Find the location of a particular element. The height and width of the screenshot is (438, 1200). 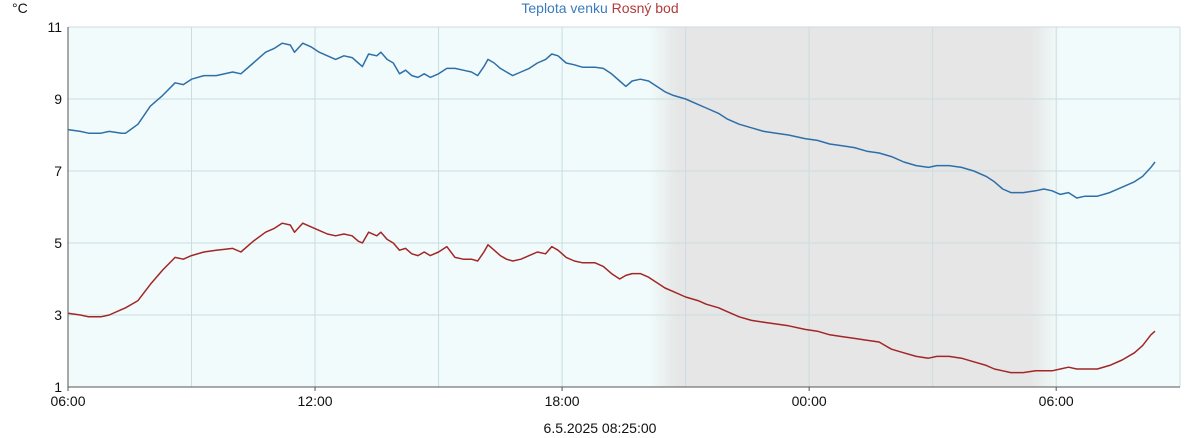

y-tick-label: 9 is located at coordinates (58, 99).